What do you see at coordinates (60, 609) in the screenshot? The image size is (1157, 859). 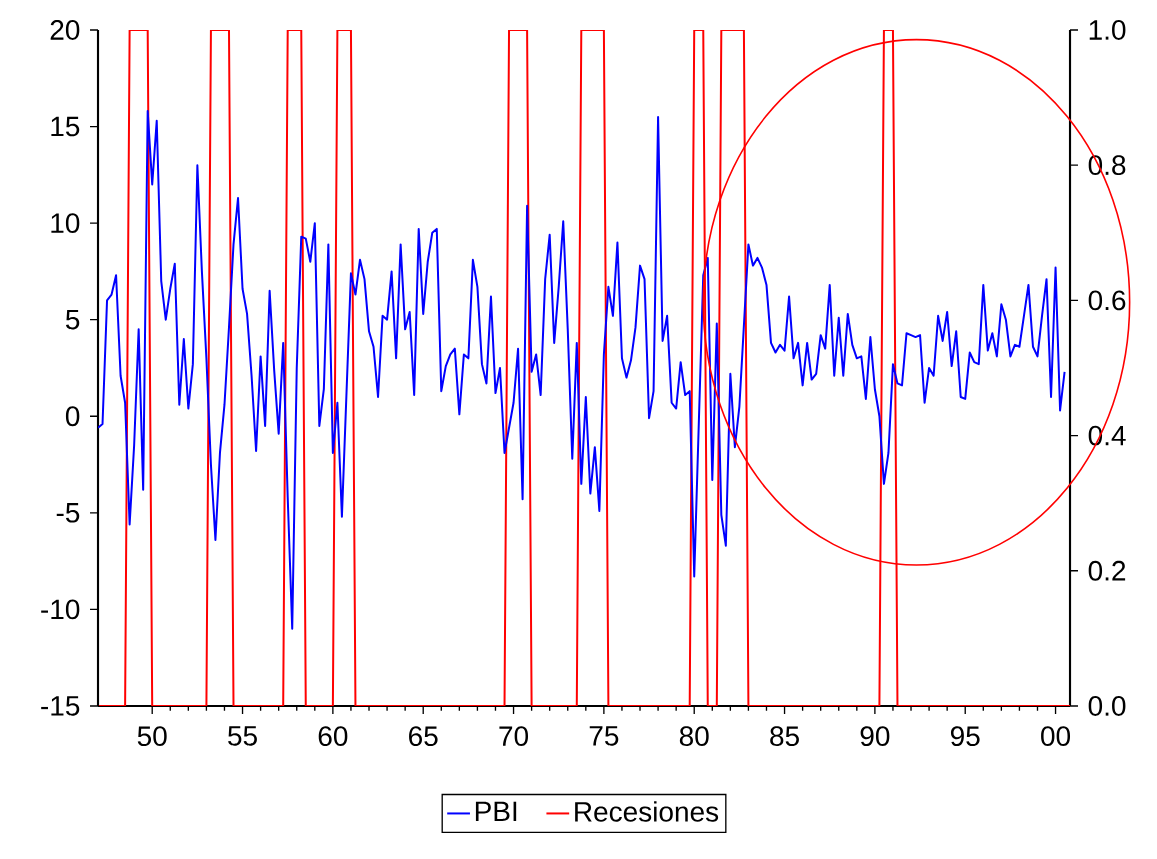 I see `y-tick-label: -10` at bounding box center [60, 609].